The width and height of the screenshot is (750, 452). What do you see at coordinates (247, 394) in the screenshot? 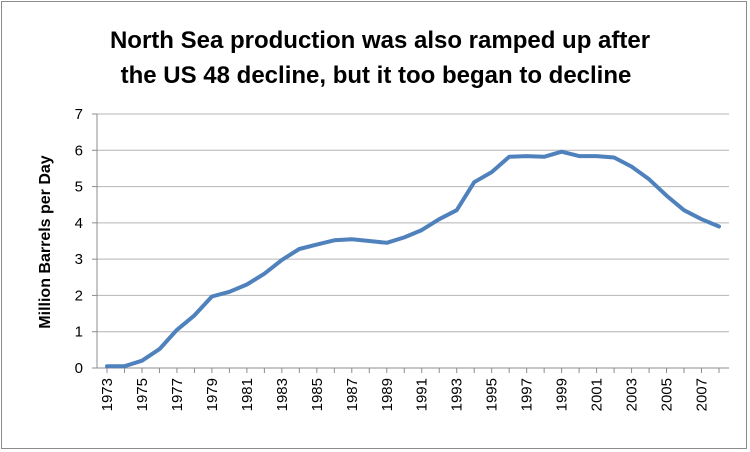
I see `x-tick-label: 1981` at bounding box center [247, 394].